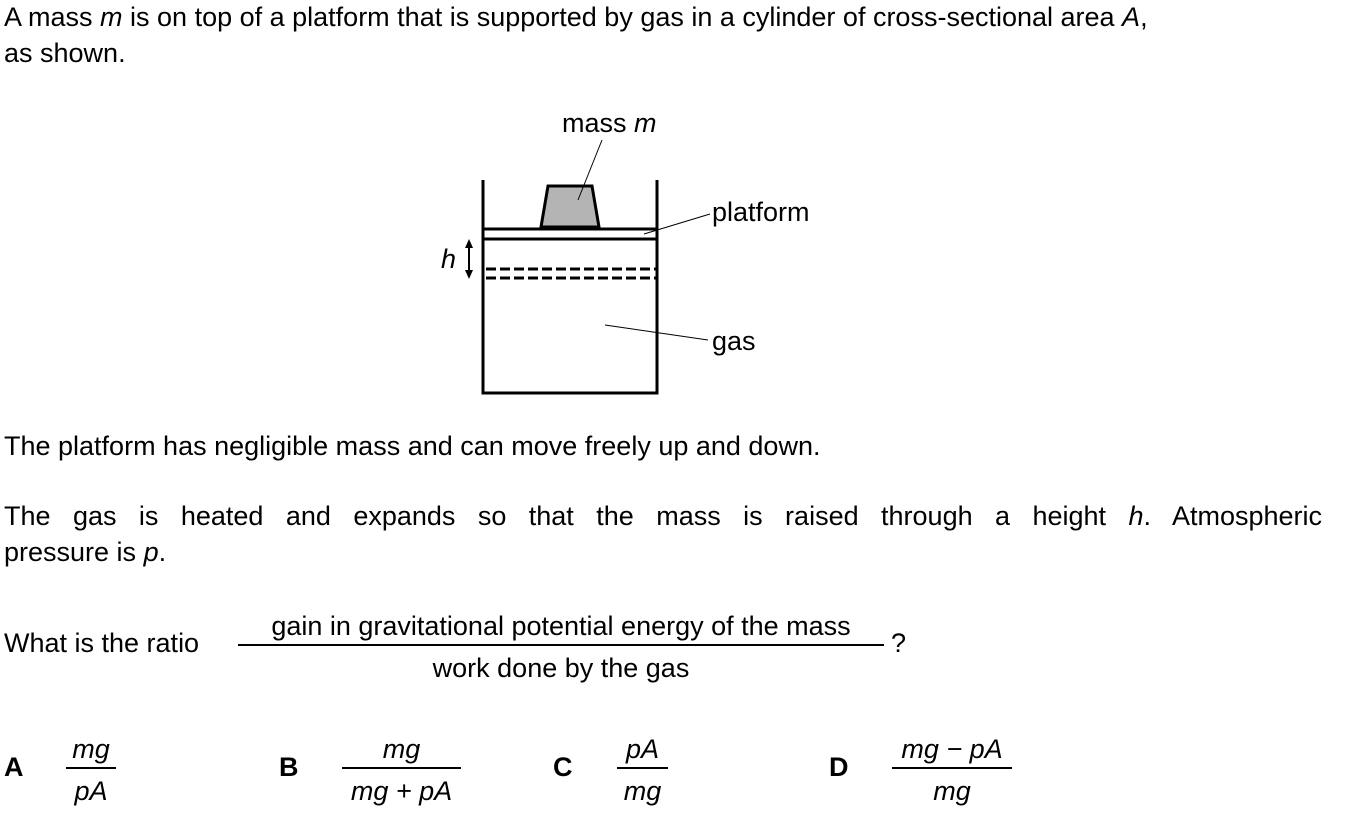 The width and height of the screenshot is (1370, 814). I want to click on option-d-fraction: mg − pA mg, so click(952, 770).